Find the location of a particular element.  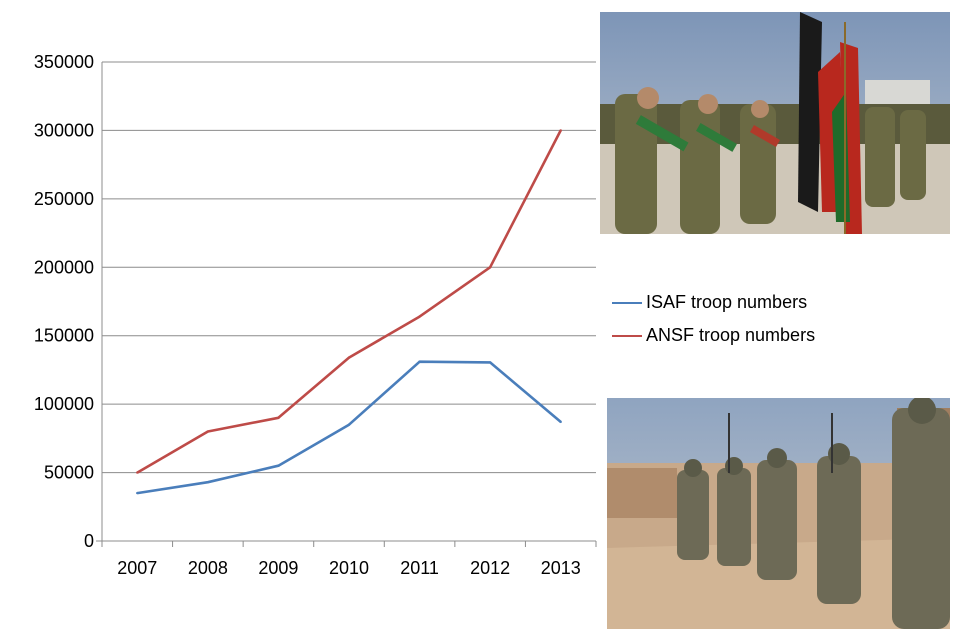

y-tick-label: 300000 is located at coordinates (64, 130).